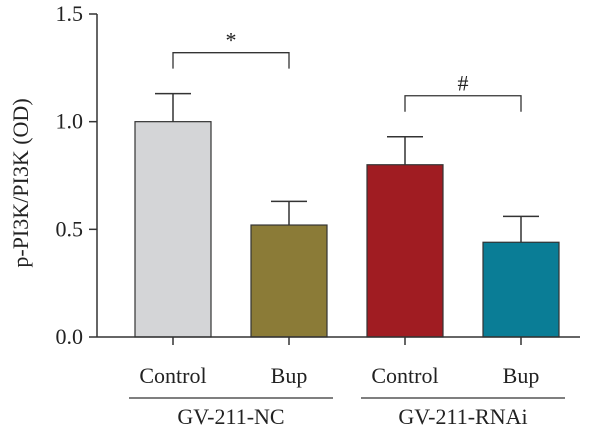 This screenshot has width=600, height=436. Describe the element at coordinates (20, 182) in the screenshot. I see `y-axis-label: p-PI3K/PI3K (OD)` at that location.